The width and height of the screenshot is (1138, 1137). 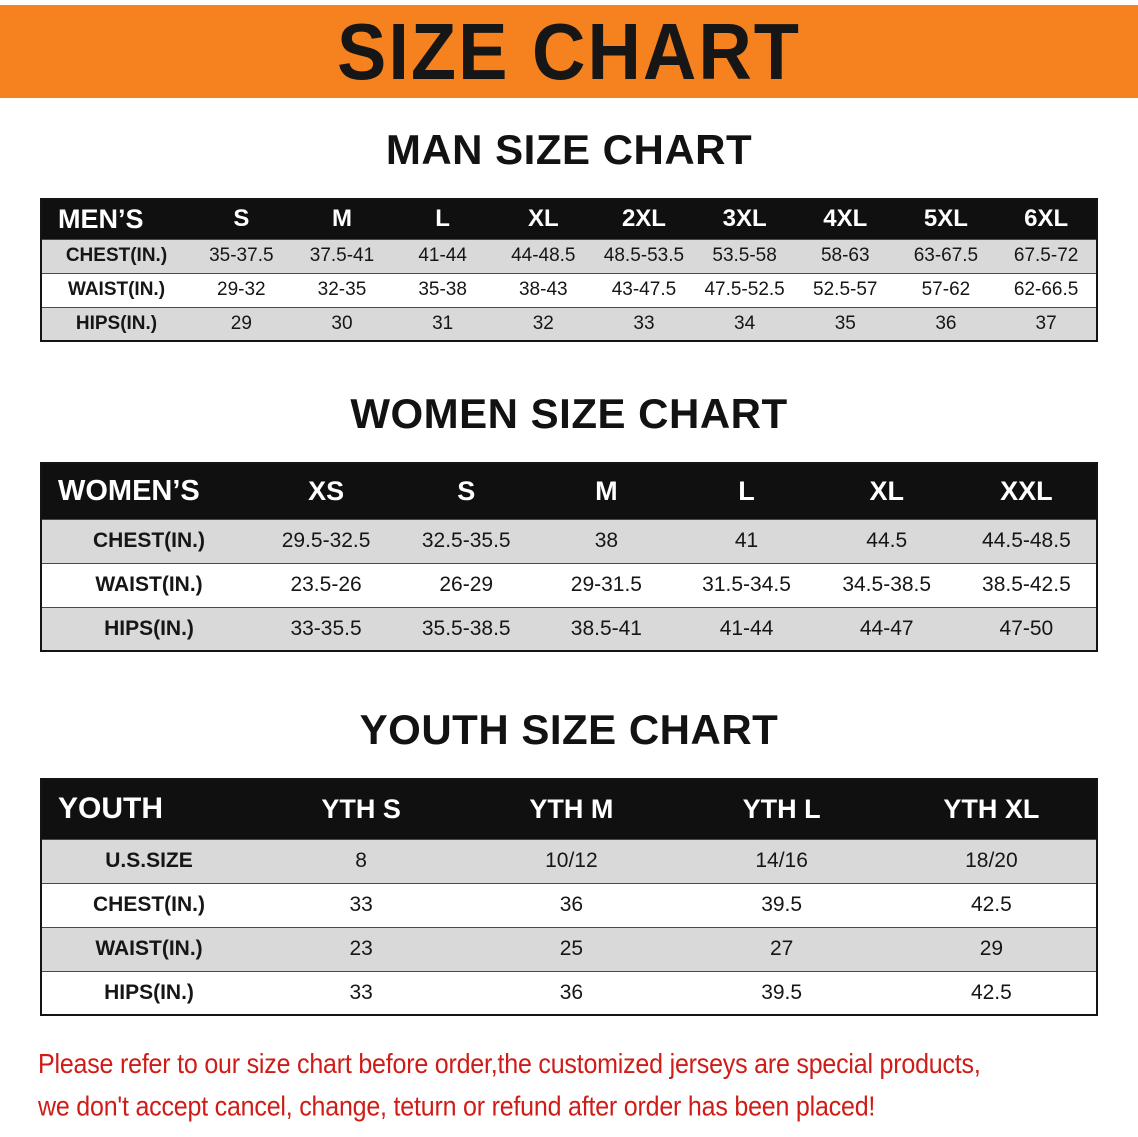 What do you see at coordinates (326, 540) in the screenshot?
I see `size-value: 29.5-32.5` at bounding box center [326, 540].